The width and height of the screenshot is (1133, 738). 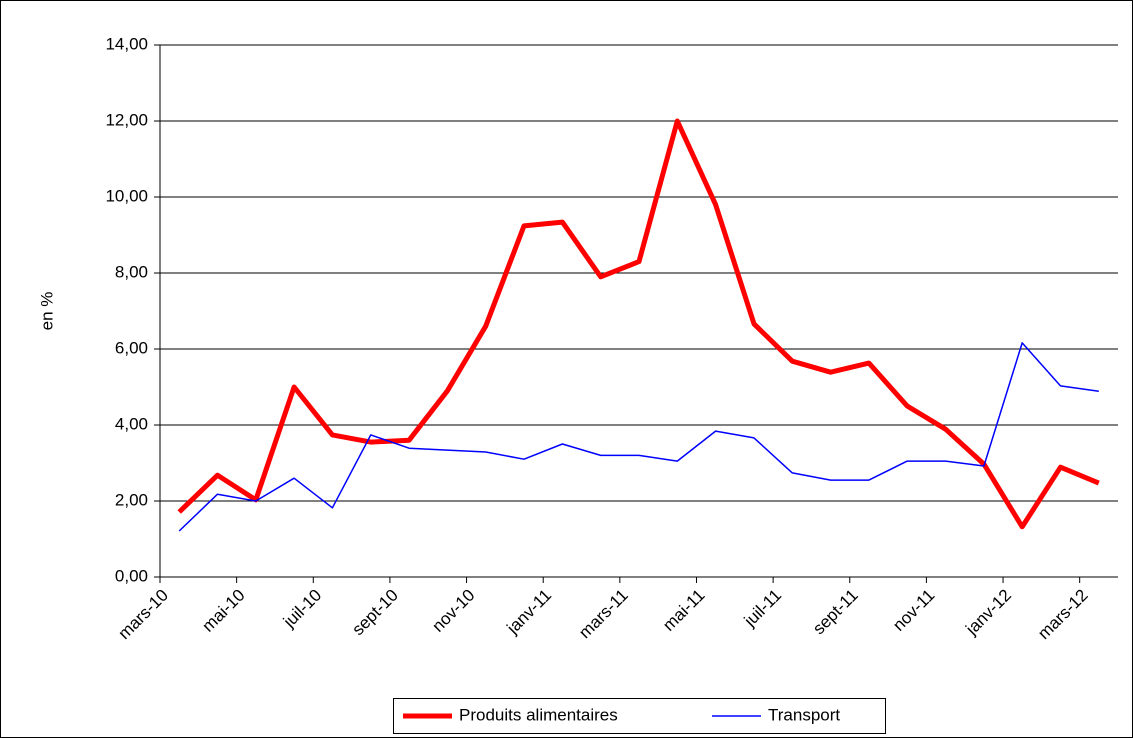 I want to click on legend-box, so click(x=639, y=716).